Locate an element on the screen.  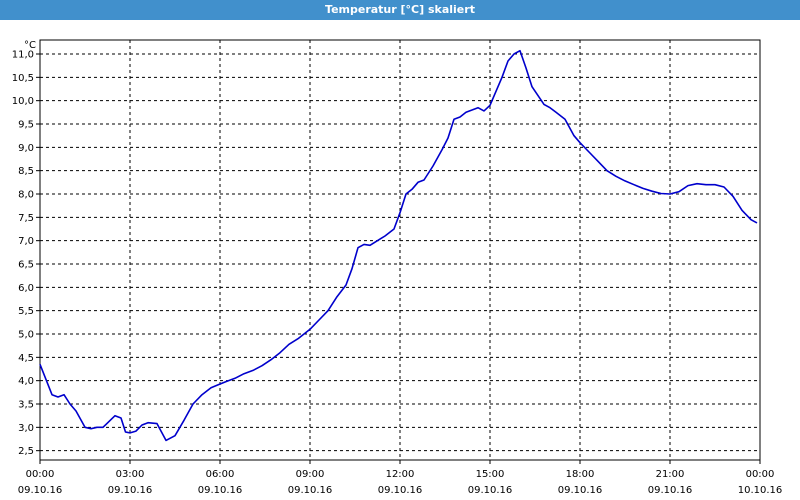
chart-title: Temperatur [°C] skaliert is located at coordinates (400, 10).